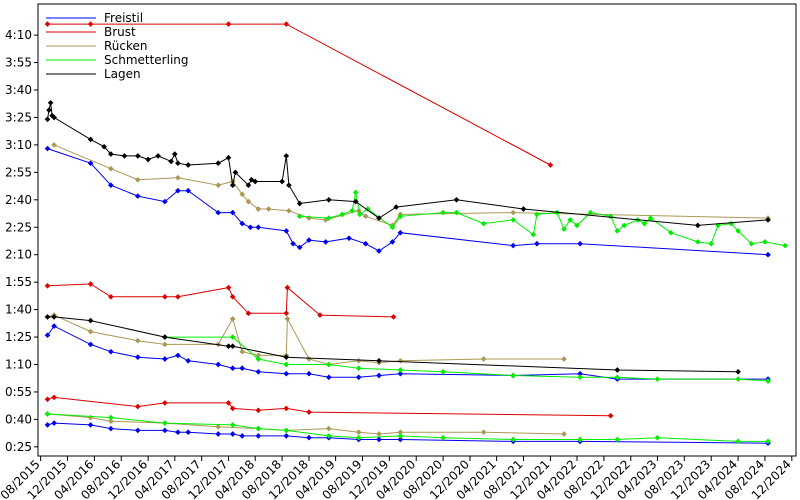 This screenshot has height=500, width=800. I want to click on legend-label: Schmetterling, so click(146, 60).